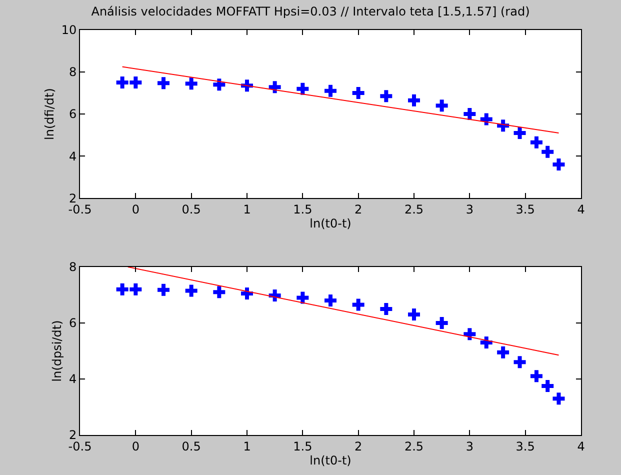 The height and width of the screenshot is (475, 621). I want to click on y-tick-label: 10, so click(69, 30).